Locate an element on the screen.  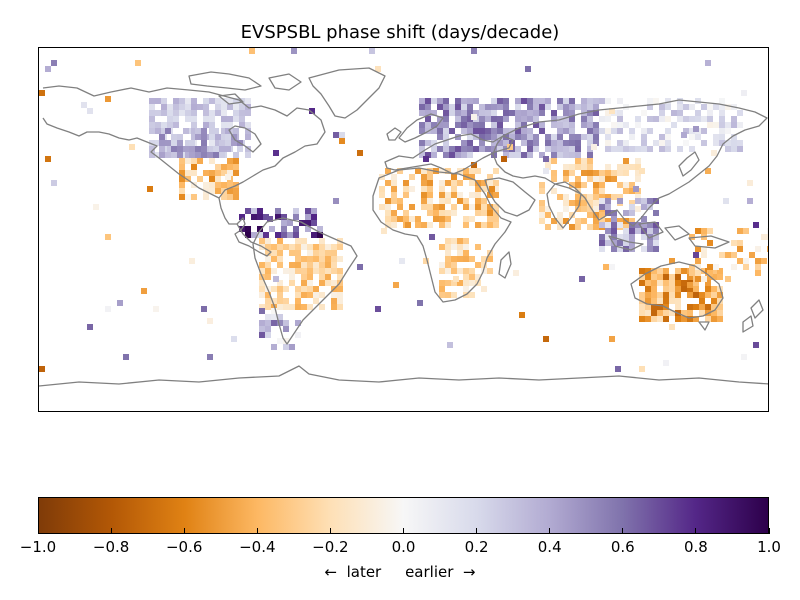
colorbar-tick-mark is located at coordinates (38, 531).